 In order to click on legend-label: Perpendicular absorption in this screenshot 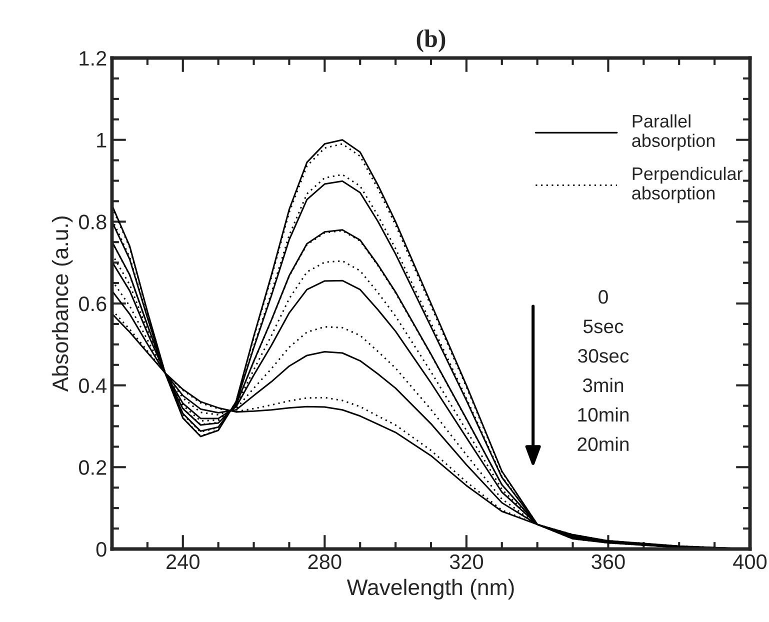, I will do `click(687, 185)`.